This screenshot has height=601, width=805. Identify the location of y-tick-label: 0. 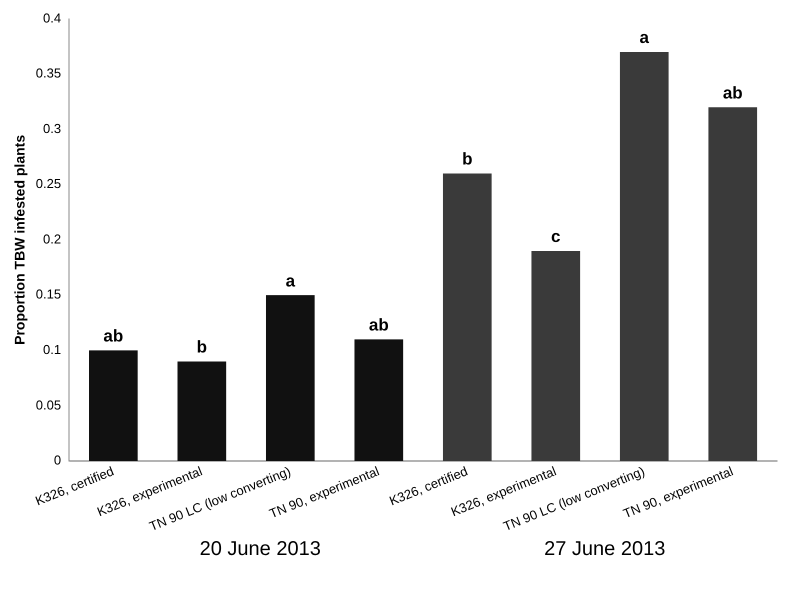
(58, 460).